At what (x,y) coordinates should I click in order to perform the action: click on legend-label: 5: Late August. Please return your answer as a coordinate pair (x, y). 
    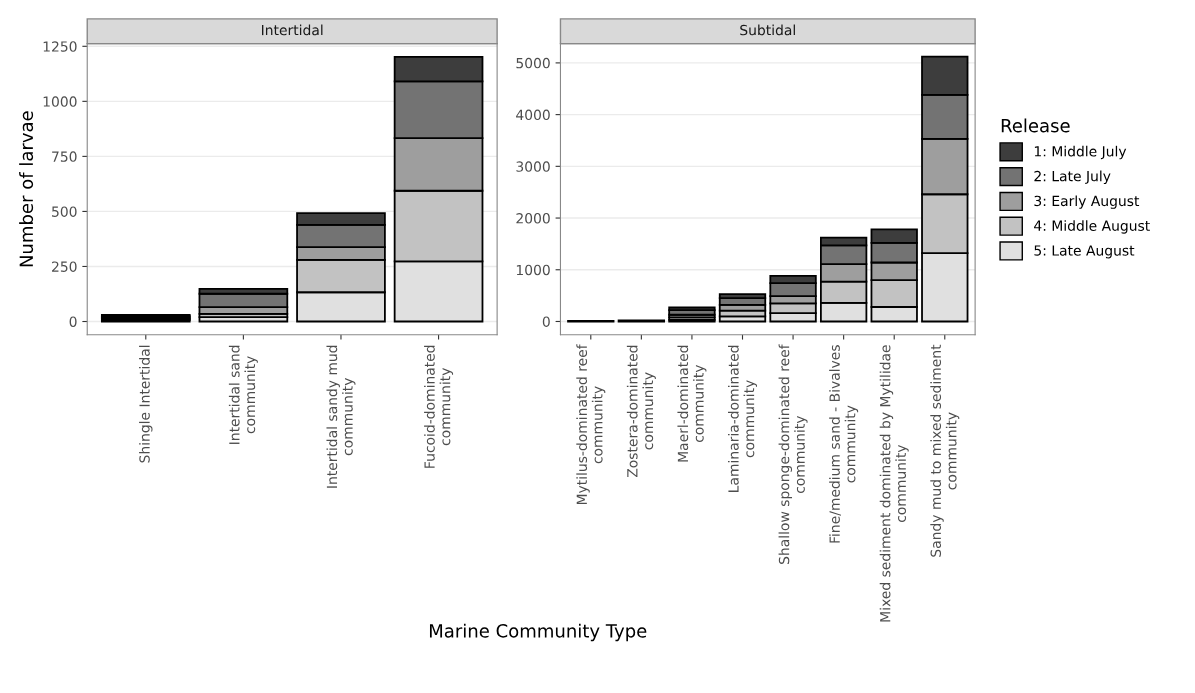
    Looking at the image, I should click on (1084, 252).